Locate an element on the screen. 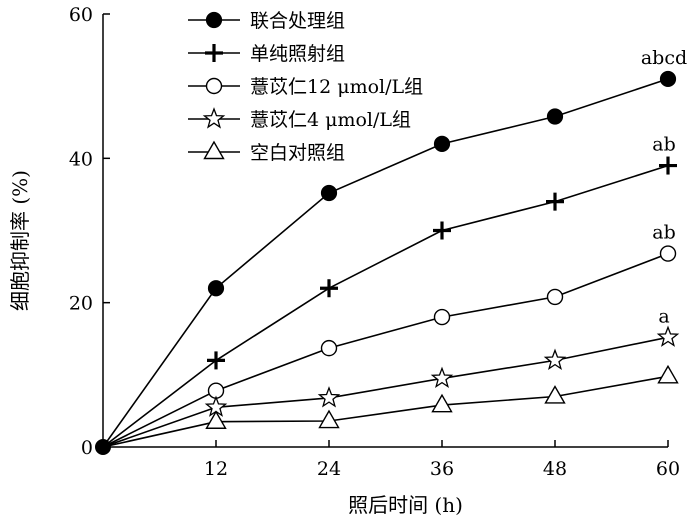 This screenshot has width=700, height=522. y-tick-label: 20 is located at coordinates (81, 304).